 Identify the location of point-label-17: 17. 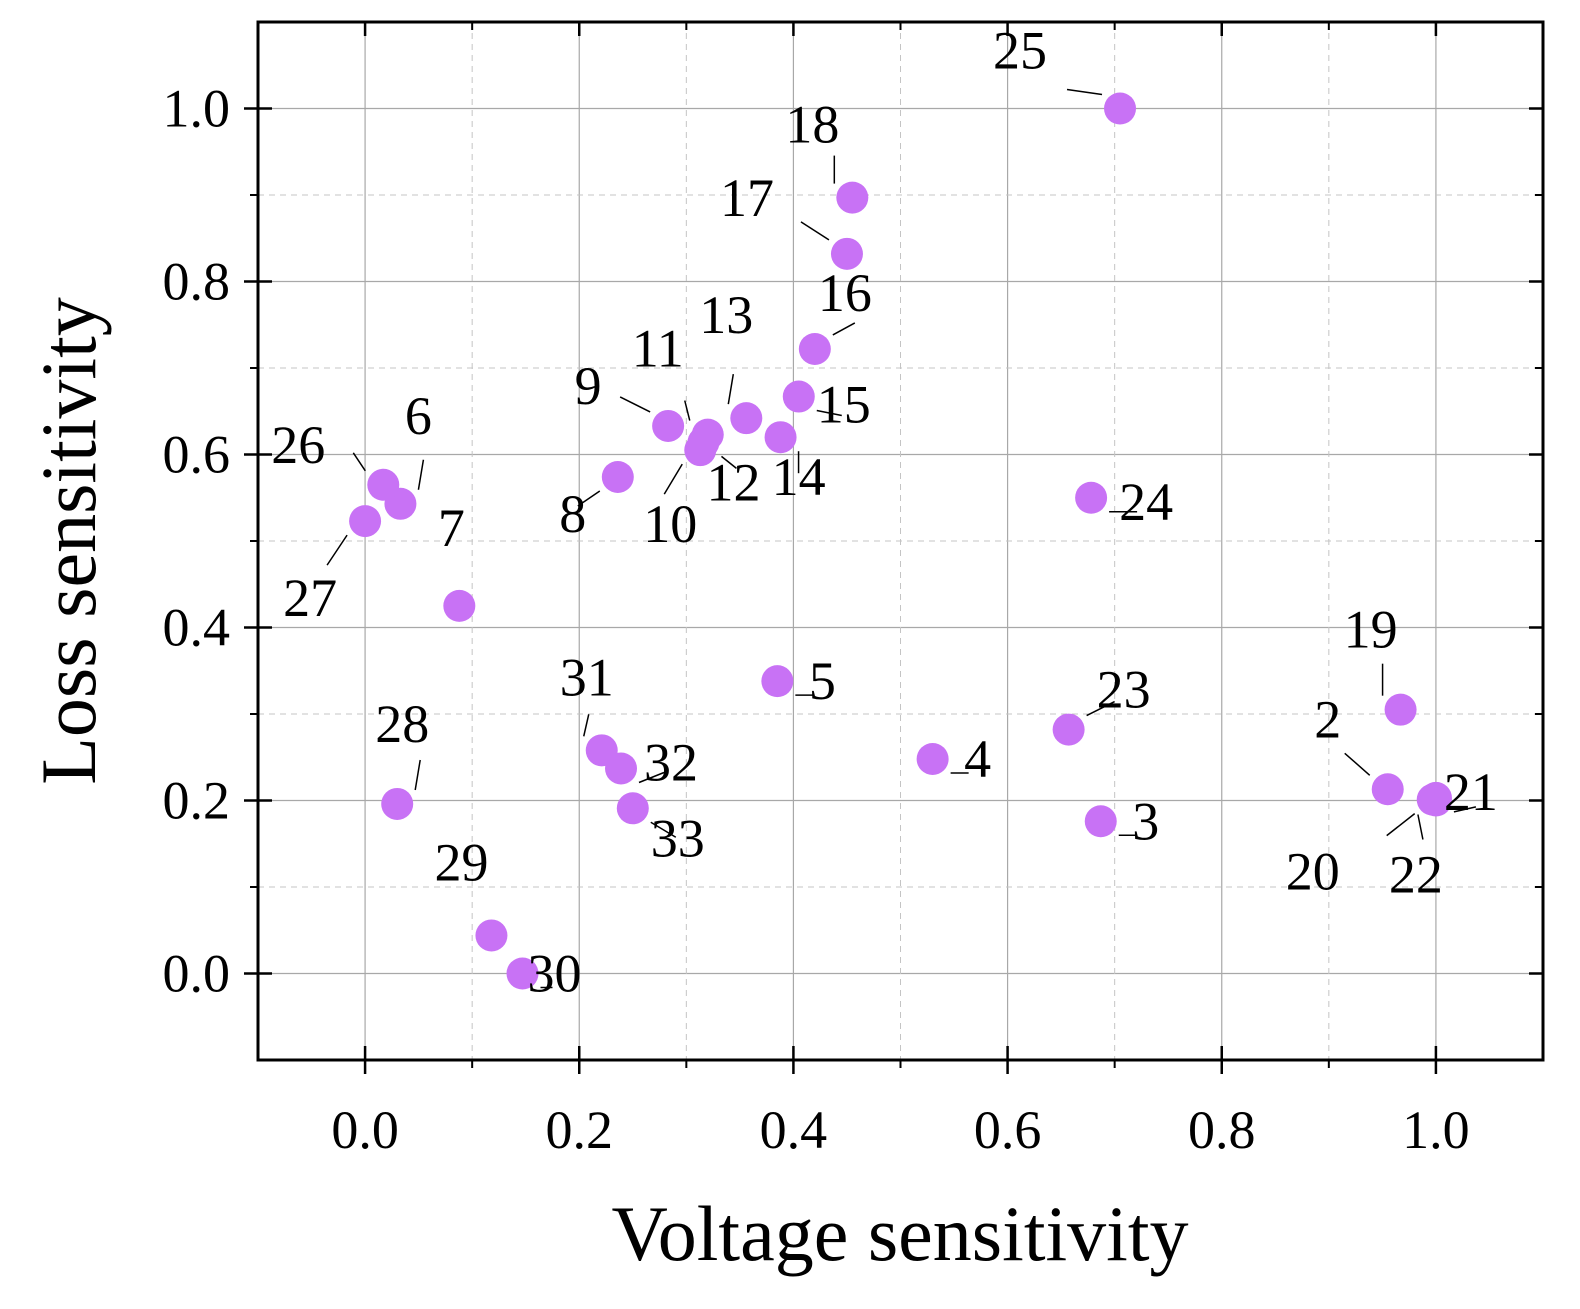
(747, 198).